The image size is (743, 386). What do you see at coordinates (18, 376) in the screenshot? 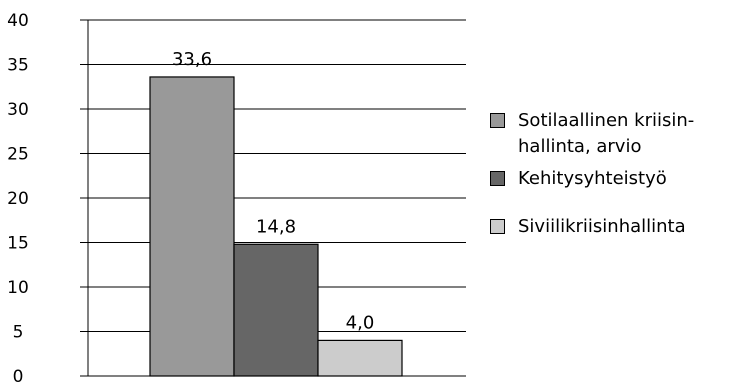
I see `y-tick-label: 0` at bounding box center [18, 376].